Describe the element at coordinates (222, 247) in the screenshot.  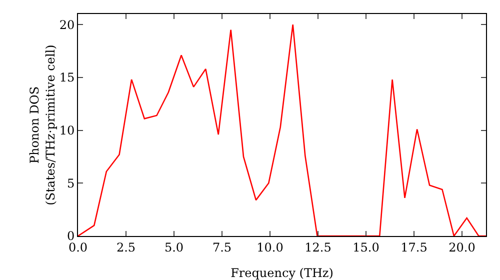
I see `x-tick-label: 7.5` at that location.